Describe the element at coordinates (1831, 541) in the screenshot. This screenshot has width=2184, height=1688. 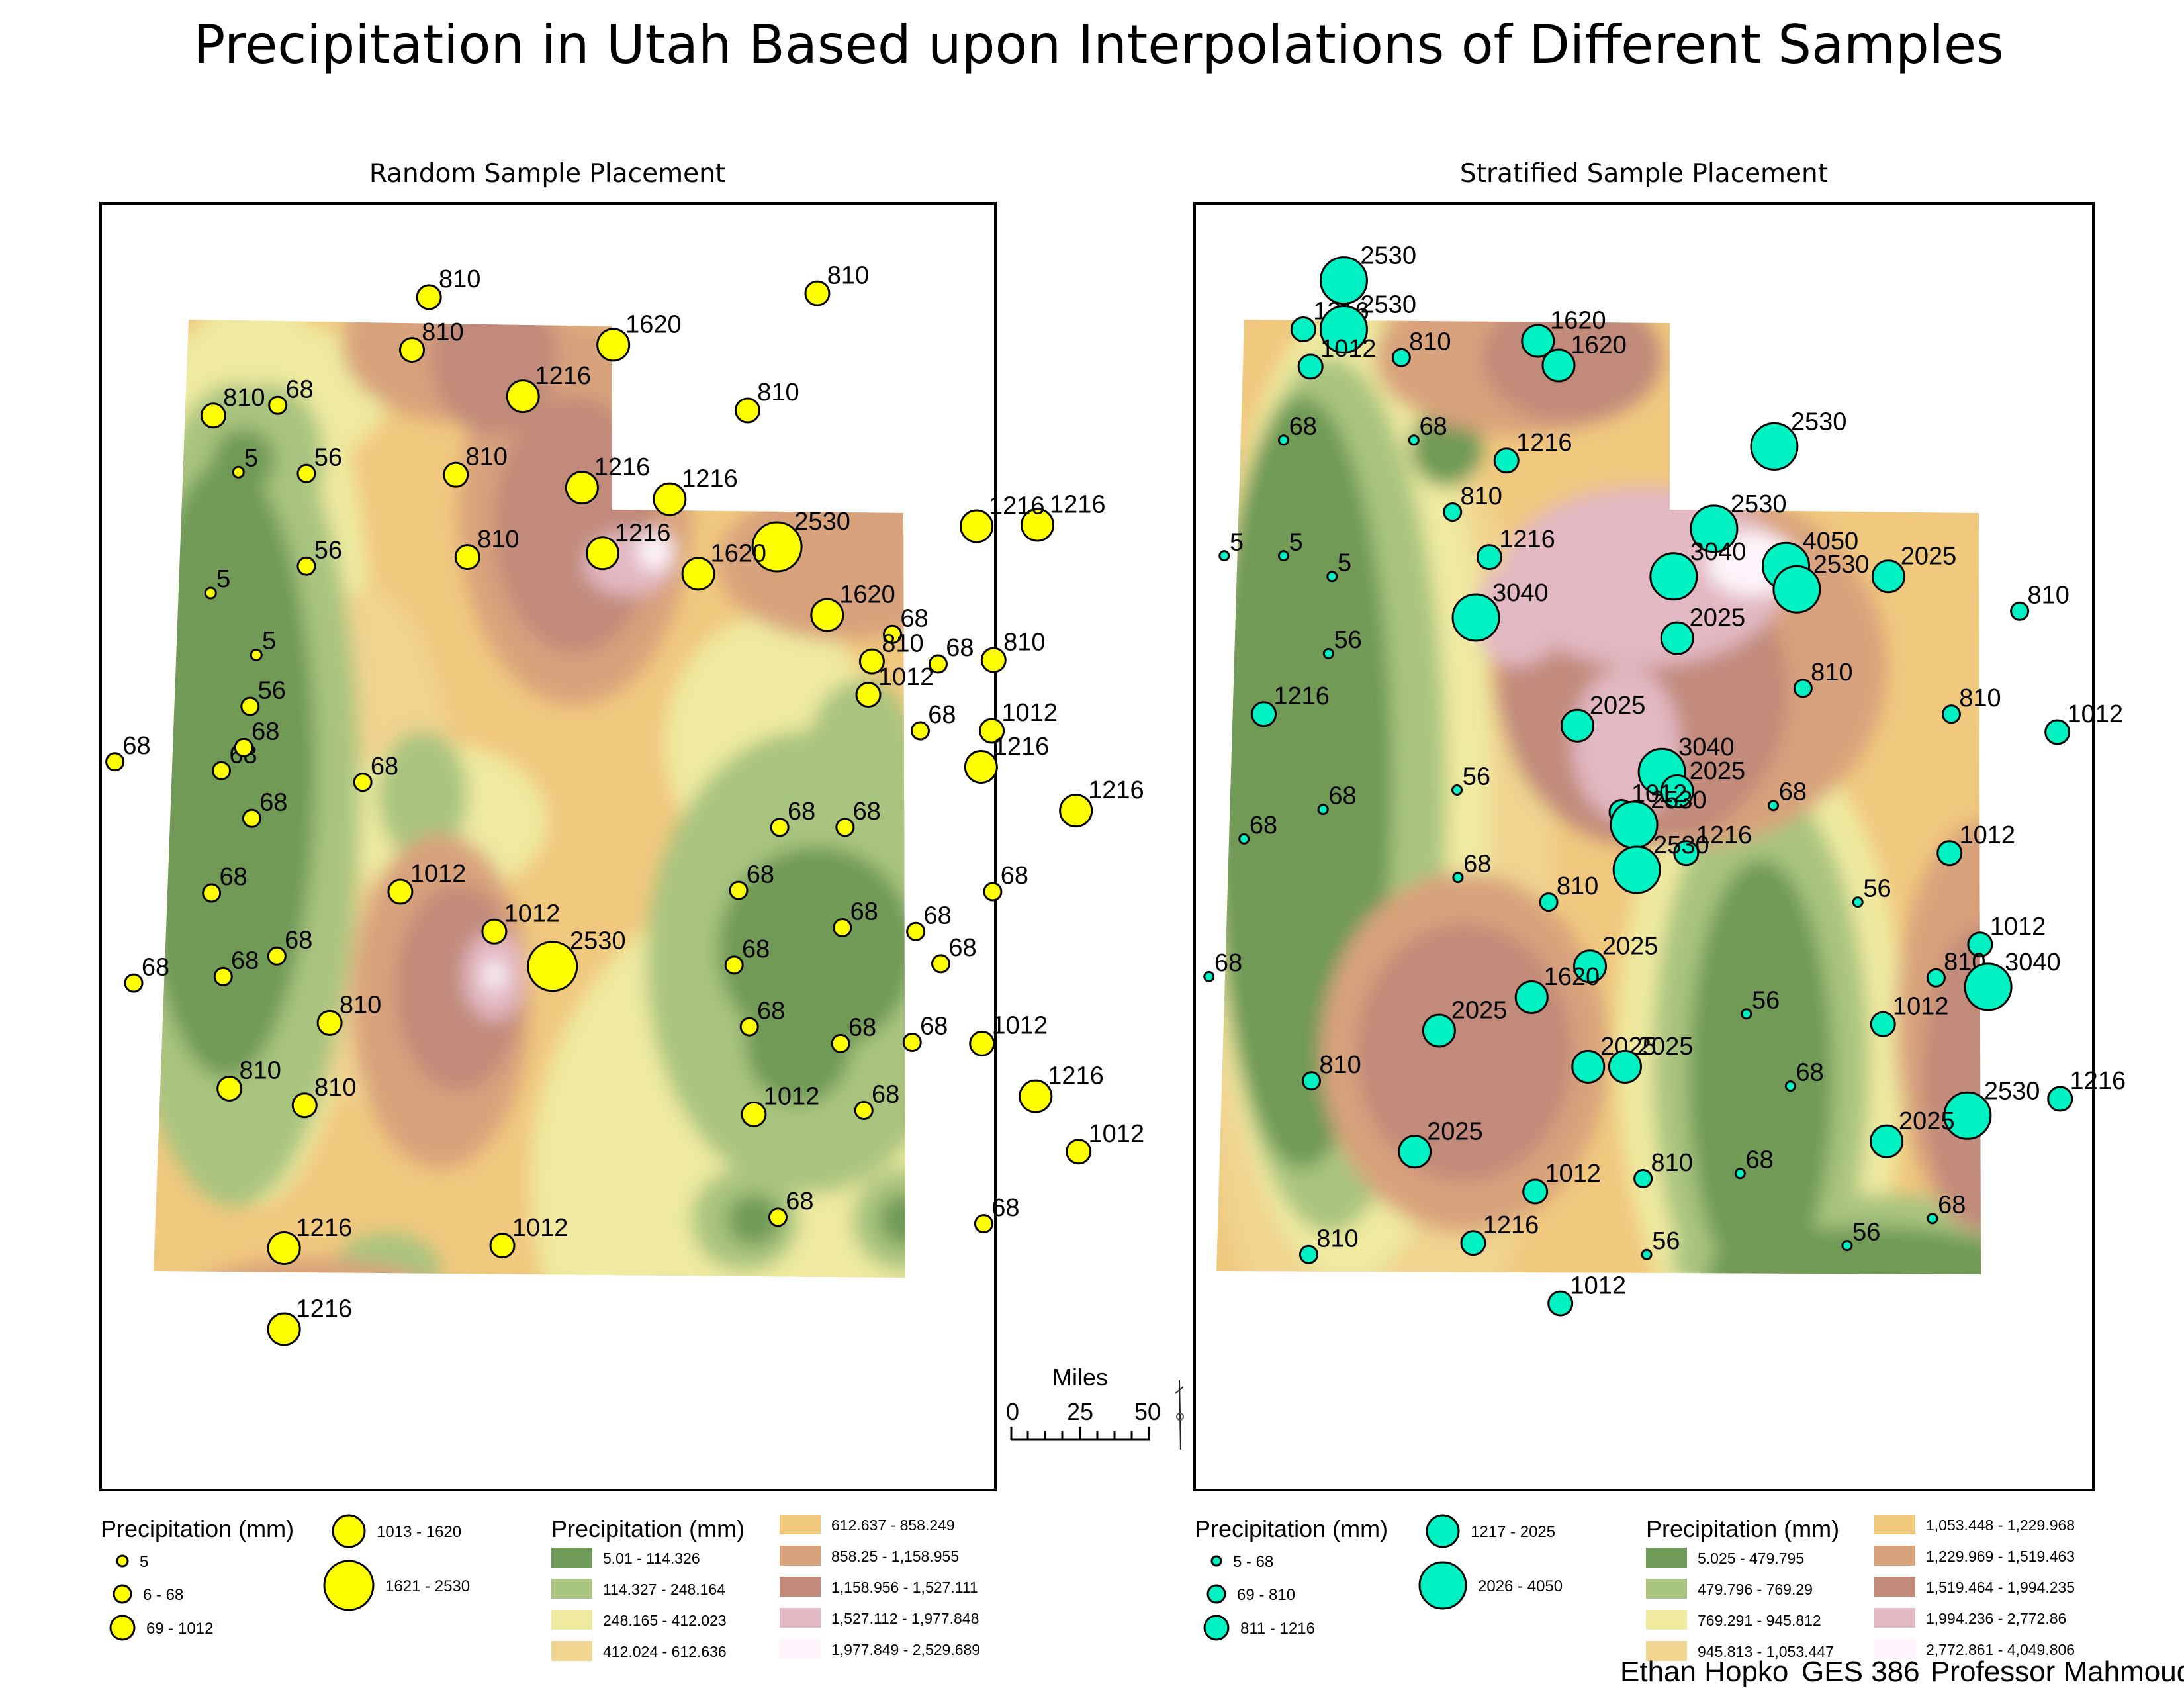
I see `sample-label: 4050` at that location.